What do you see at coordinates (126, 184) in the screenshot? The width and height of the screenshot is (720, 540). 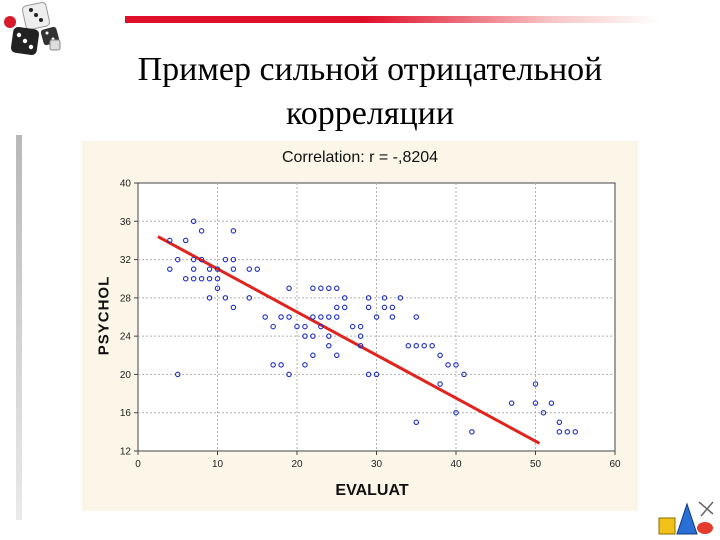 I see `y-tick-label: 40` at bounding box center [126, 184].